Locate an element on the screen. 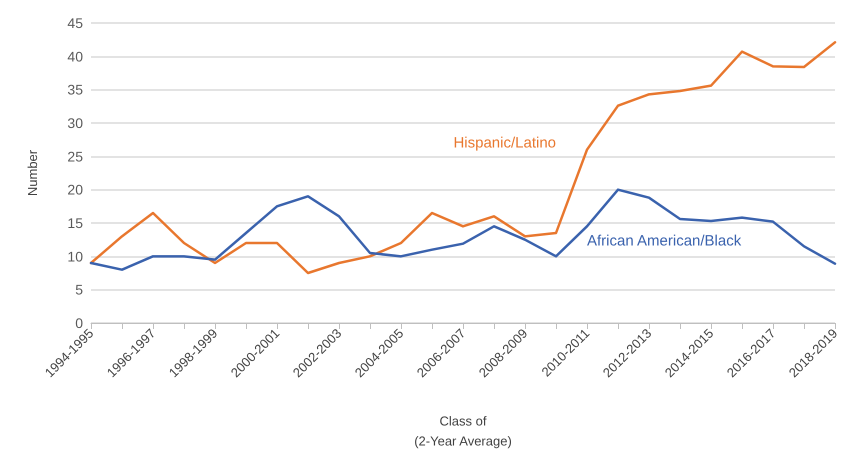  y-tick-label: 15 is located at coordinates (75, 223).